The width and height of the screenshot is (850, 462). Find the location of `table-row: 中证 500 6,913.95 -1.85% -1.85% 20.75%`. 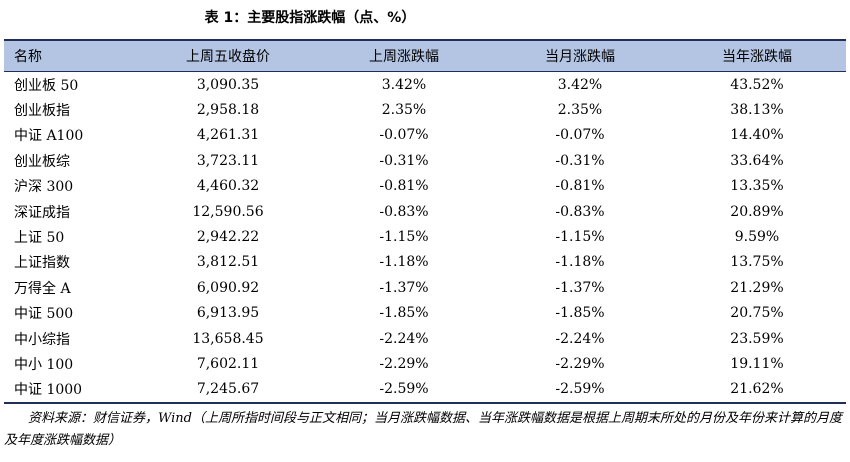

table-row: 中证 500 6,913.95 -1.85% -1.85% 20.75% is located at coordinates (425, 313).